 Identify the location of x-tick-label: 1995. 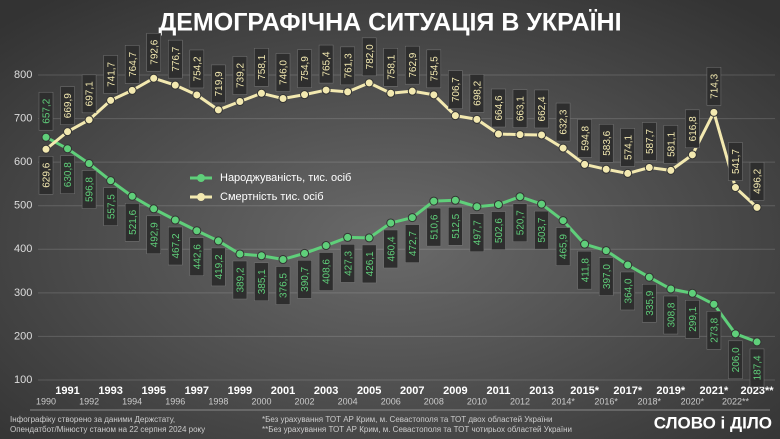
(153, 391).